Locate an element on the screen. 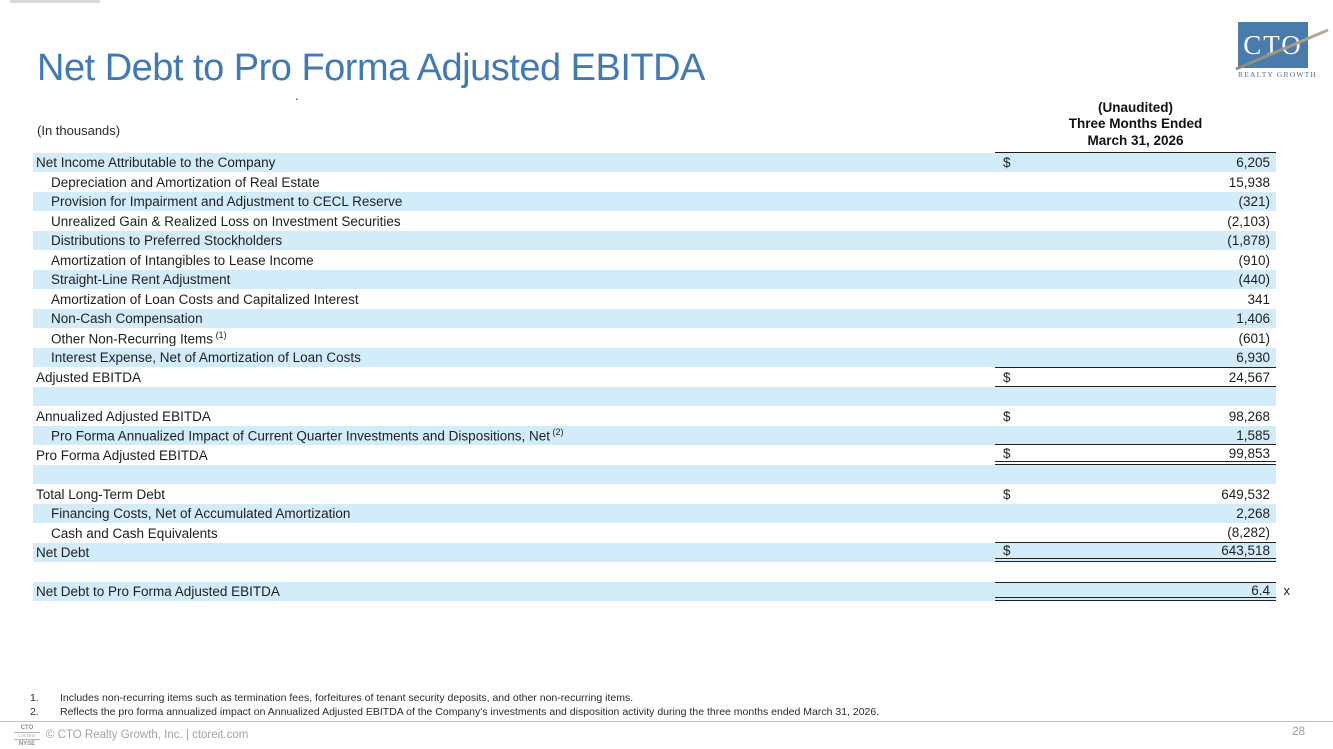  units-label: (In thousands) is located at coordinates (79, 130).